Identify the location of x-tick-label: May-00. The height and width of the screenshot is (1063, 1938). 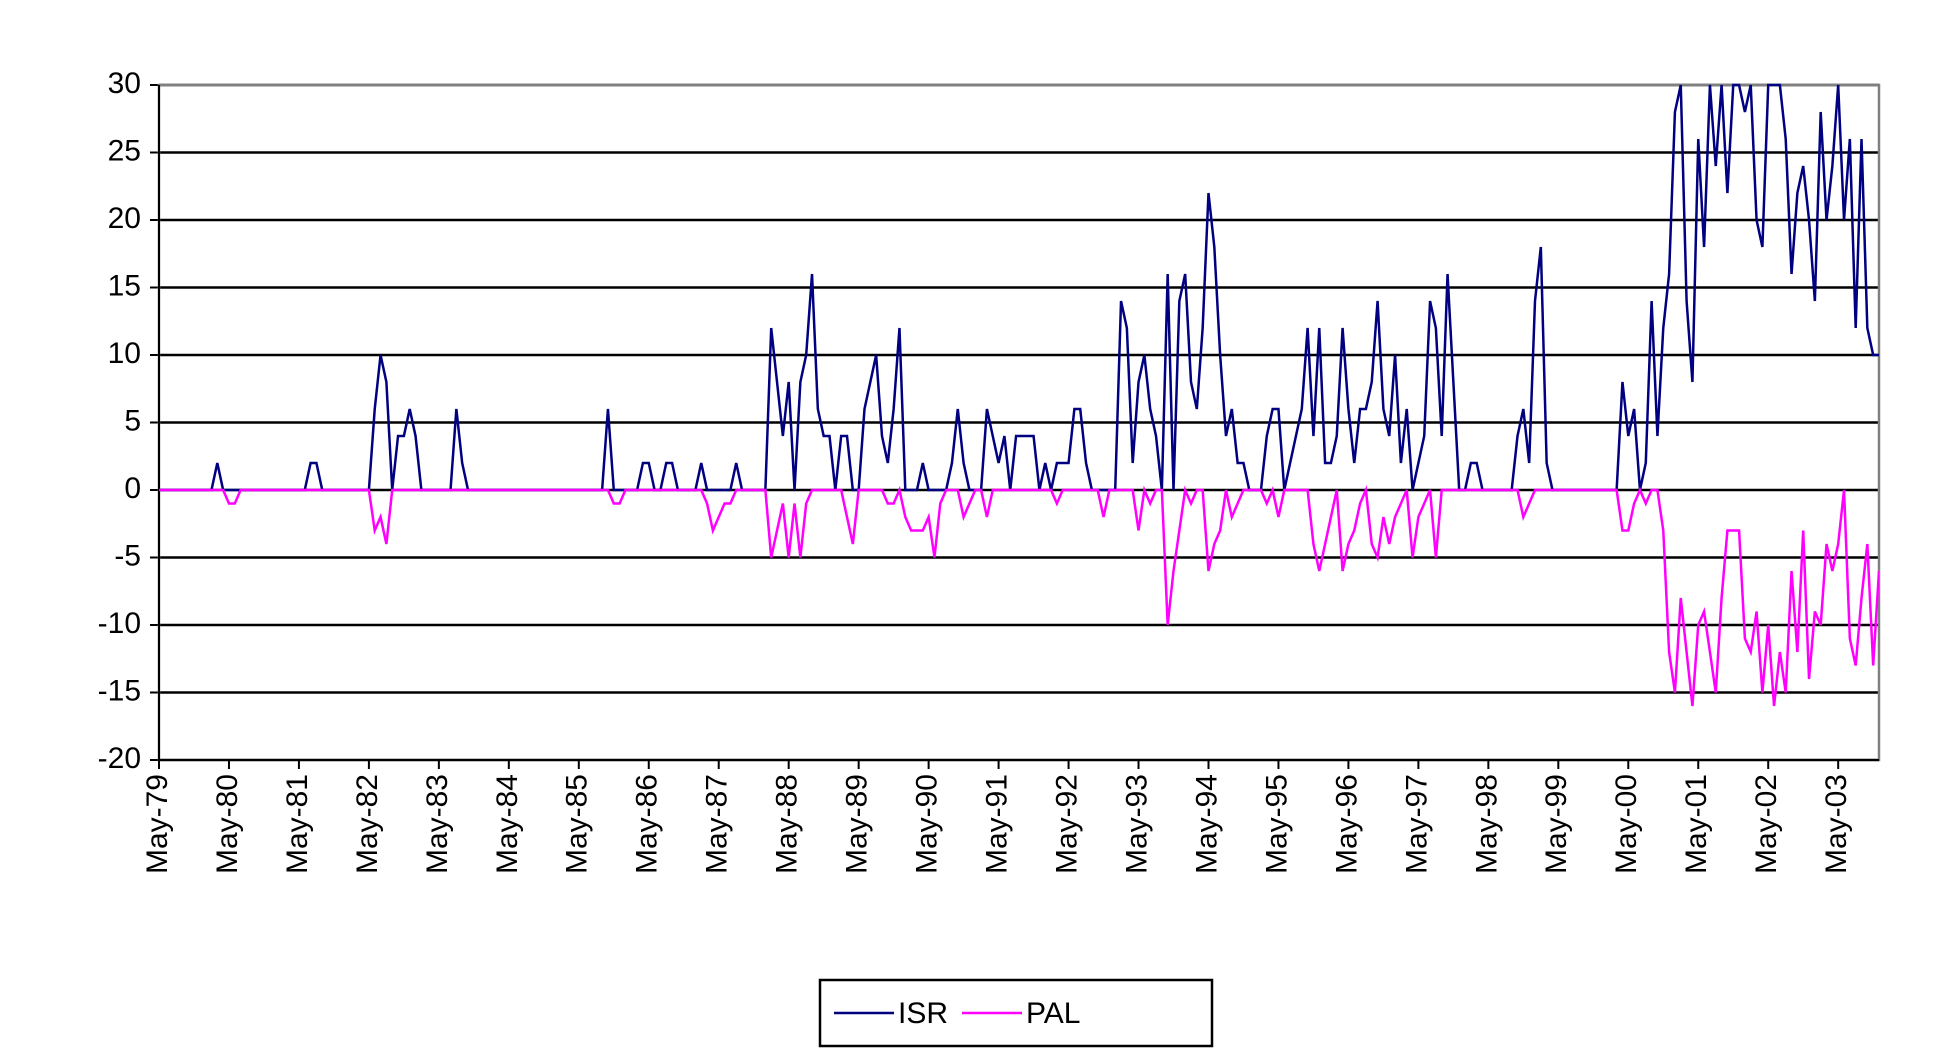
(1626, 824).